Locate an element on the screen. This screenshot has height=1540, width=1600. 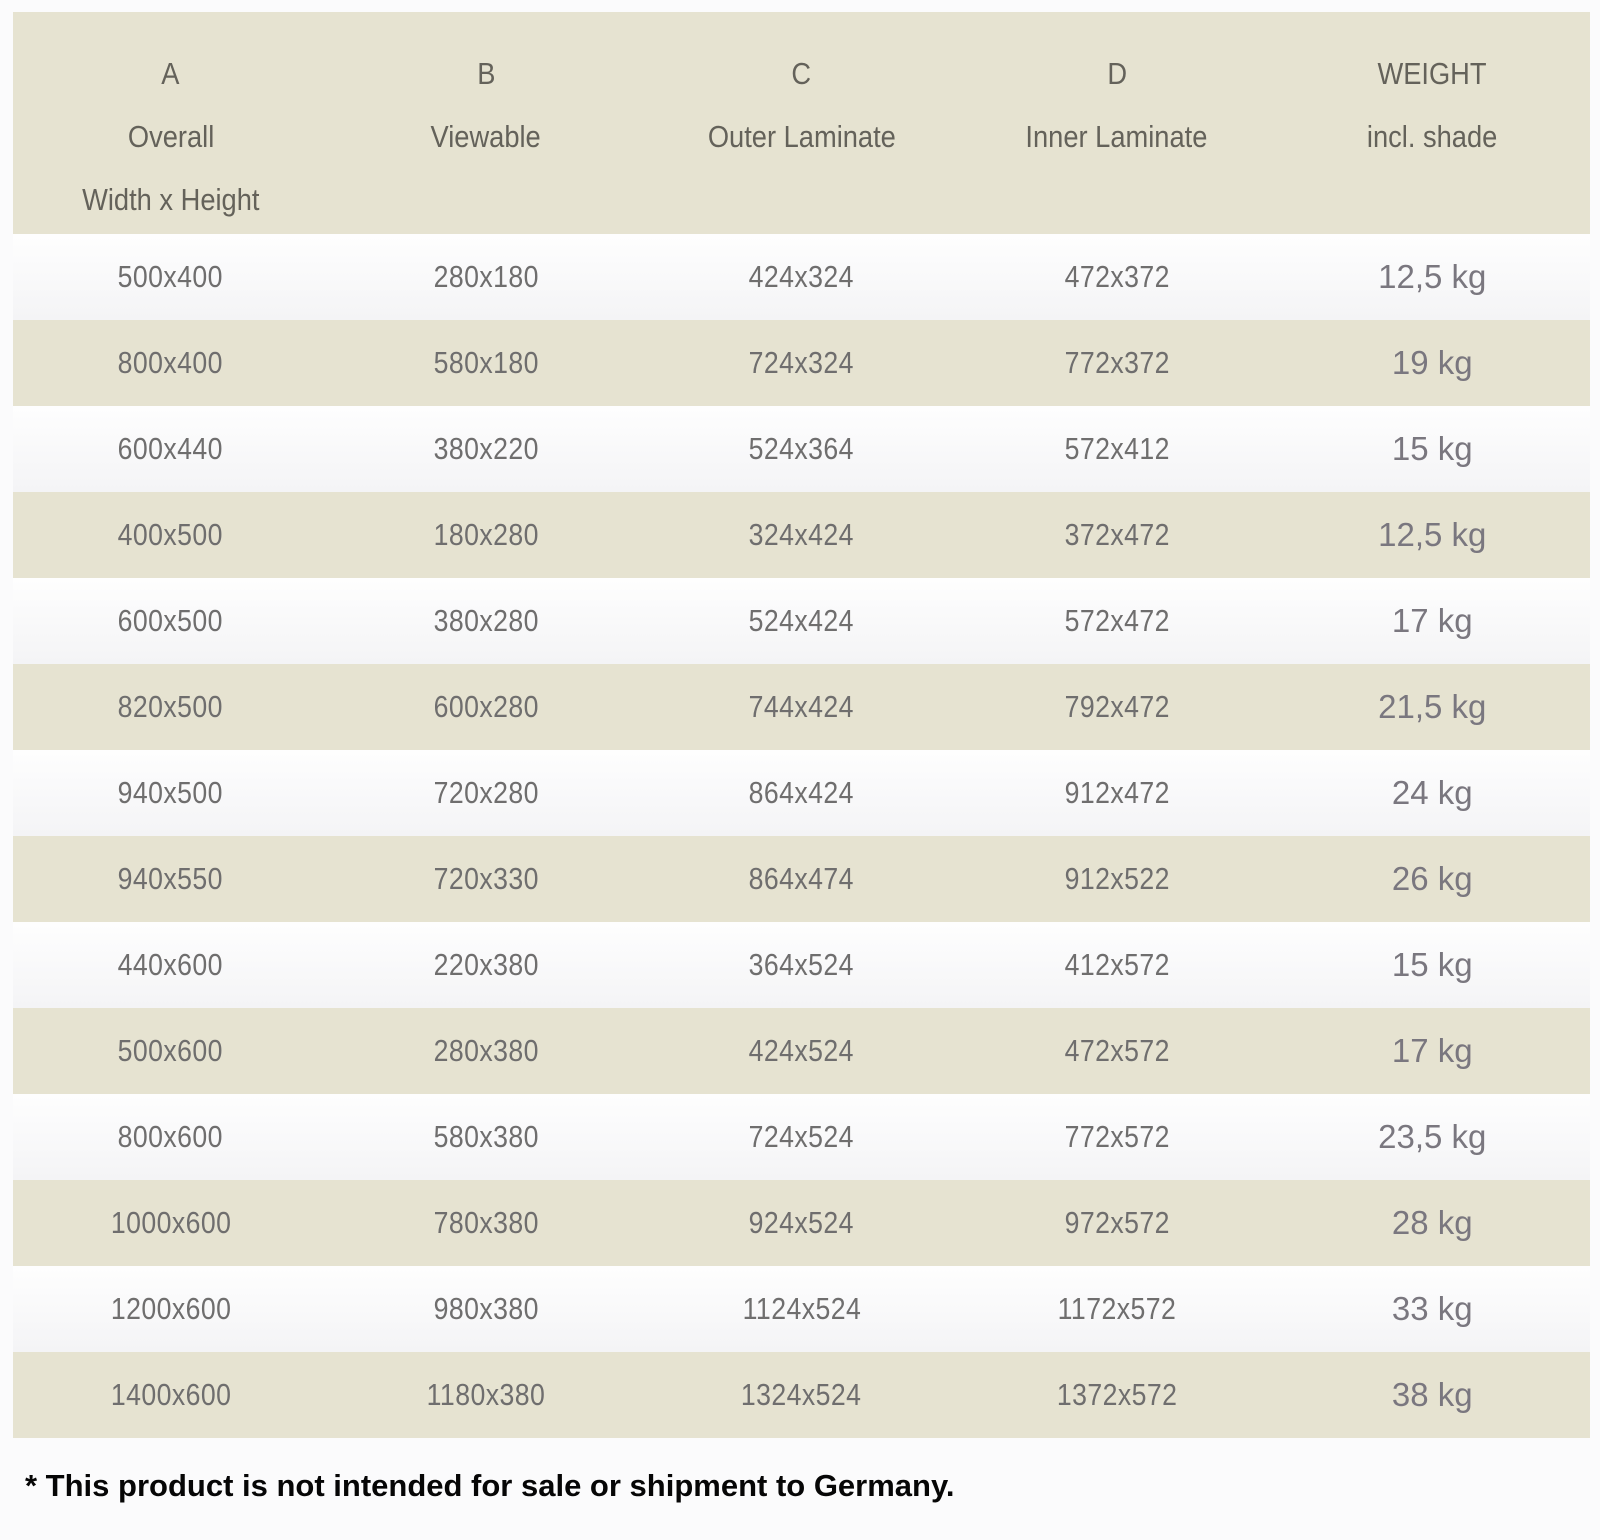
column-header-weight: WEIGHT incl. shade is located at coordinates (1432, 123).